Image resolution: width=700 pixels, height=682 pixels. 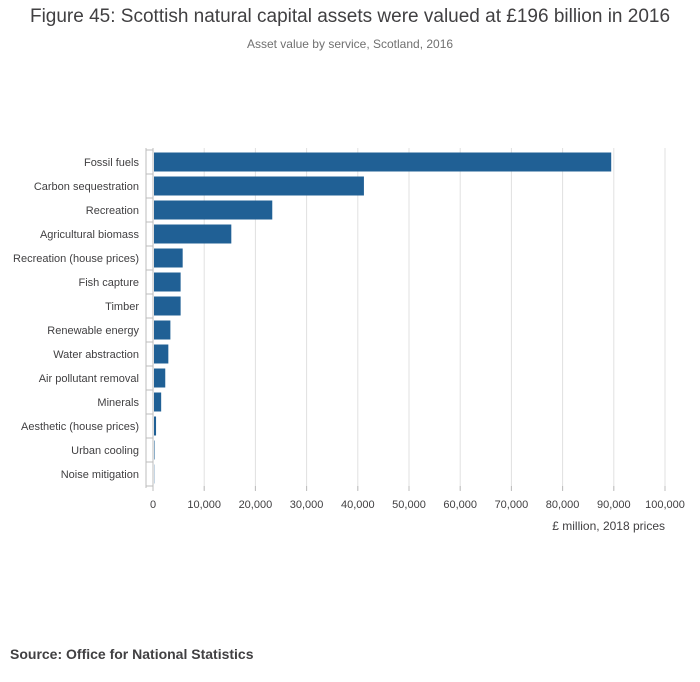 What do you see at coordinates (93, 331) in the screenshot?
I see `category-label: Renewable energy` at bounding box center [93, 331].